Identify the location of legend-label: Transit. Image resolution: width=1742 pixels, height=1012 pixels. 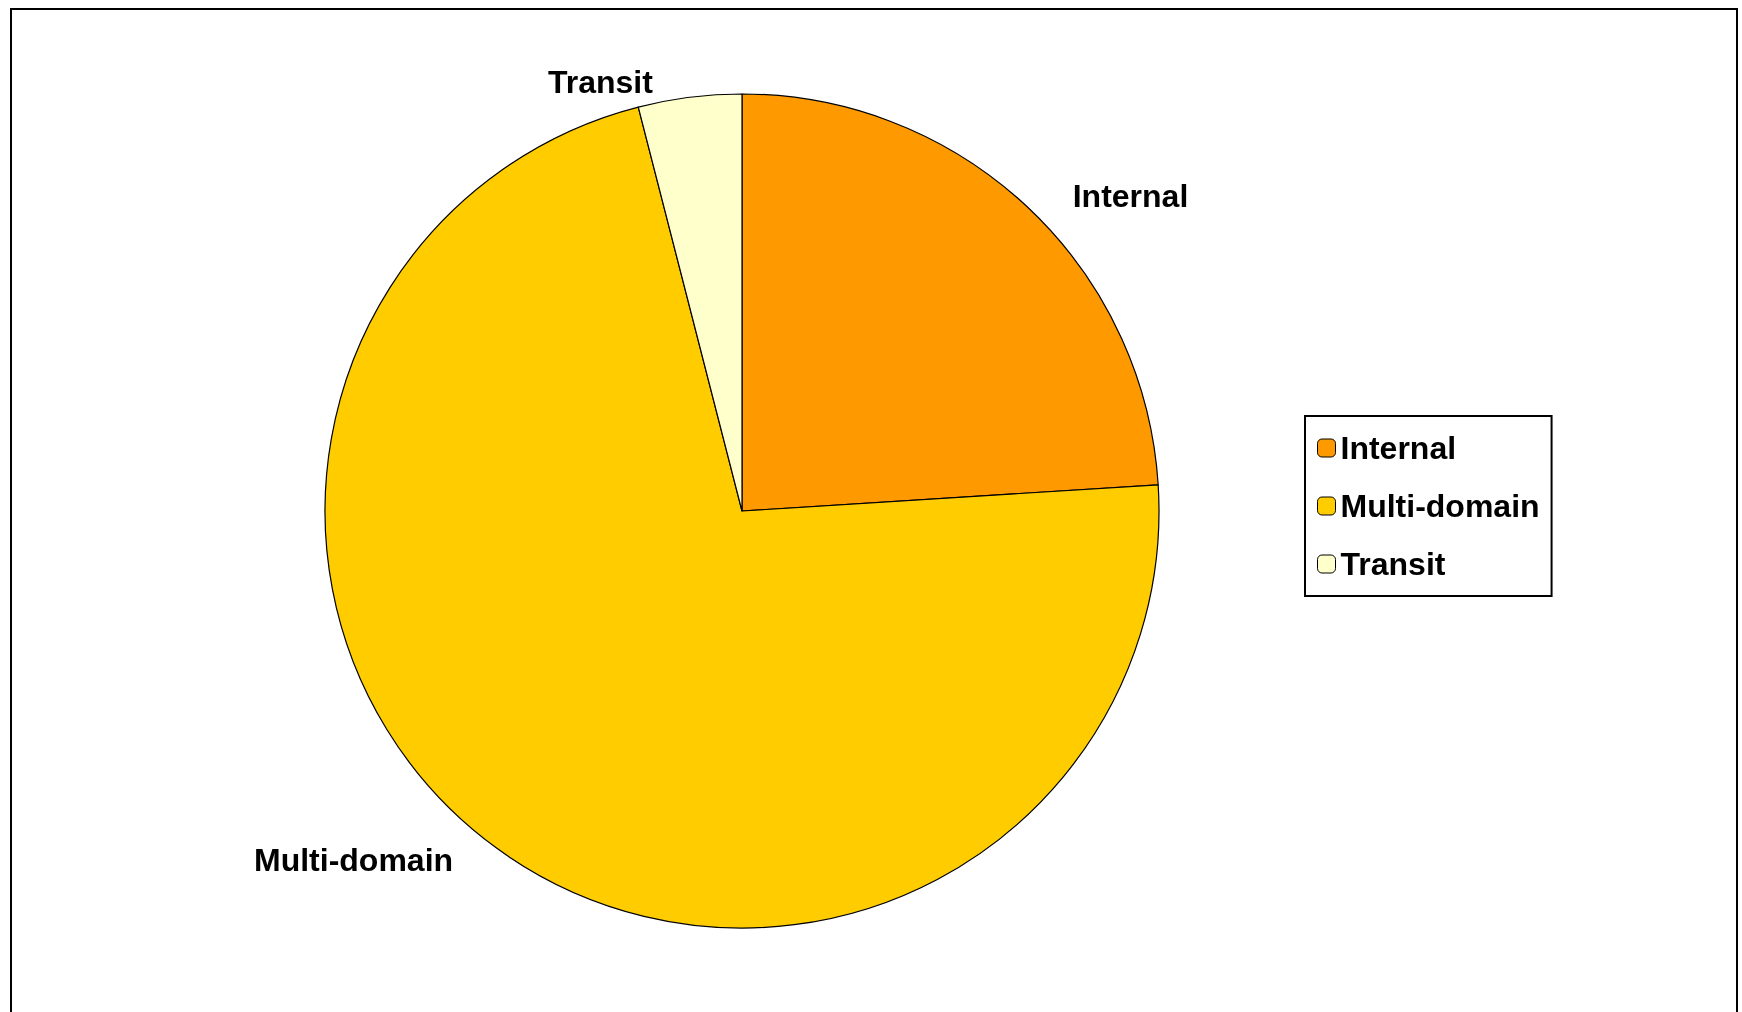
(1393, 564).